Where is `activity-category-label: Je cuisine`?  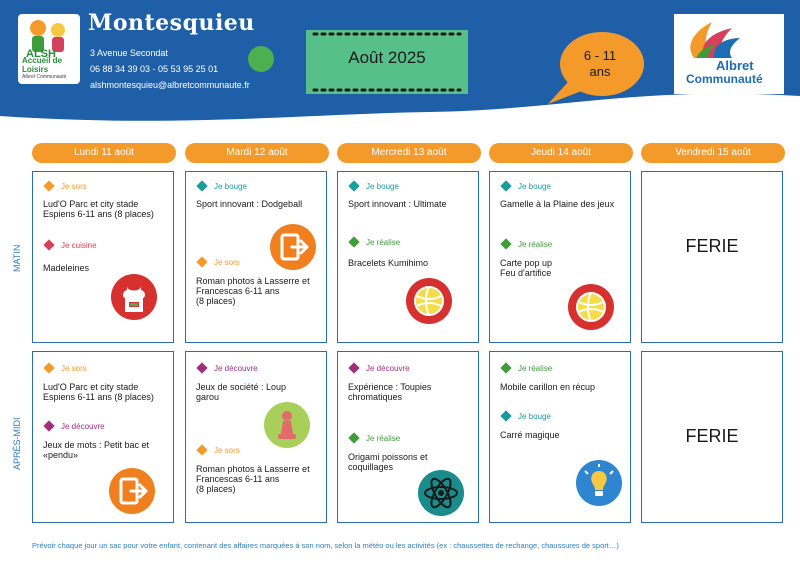 activity-category-label: Je cuisine is located at coordinates (79, 245).